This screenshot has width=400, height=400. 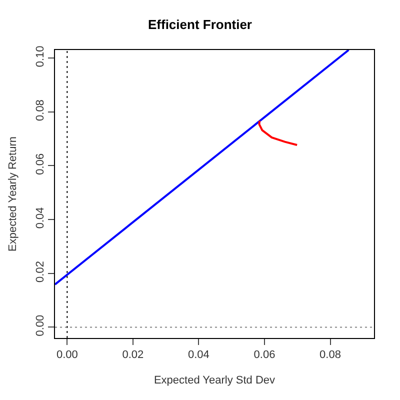 What do you see at coordinates (278, 133) in the screenshot?
I see `line-series` at bounding box center [278, 133].